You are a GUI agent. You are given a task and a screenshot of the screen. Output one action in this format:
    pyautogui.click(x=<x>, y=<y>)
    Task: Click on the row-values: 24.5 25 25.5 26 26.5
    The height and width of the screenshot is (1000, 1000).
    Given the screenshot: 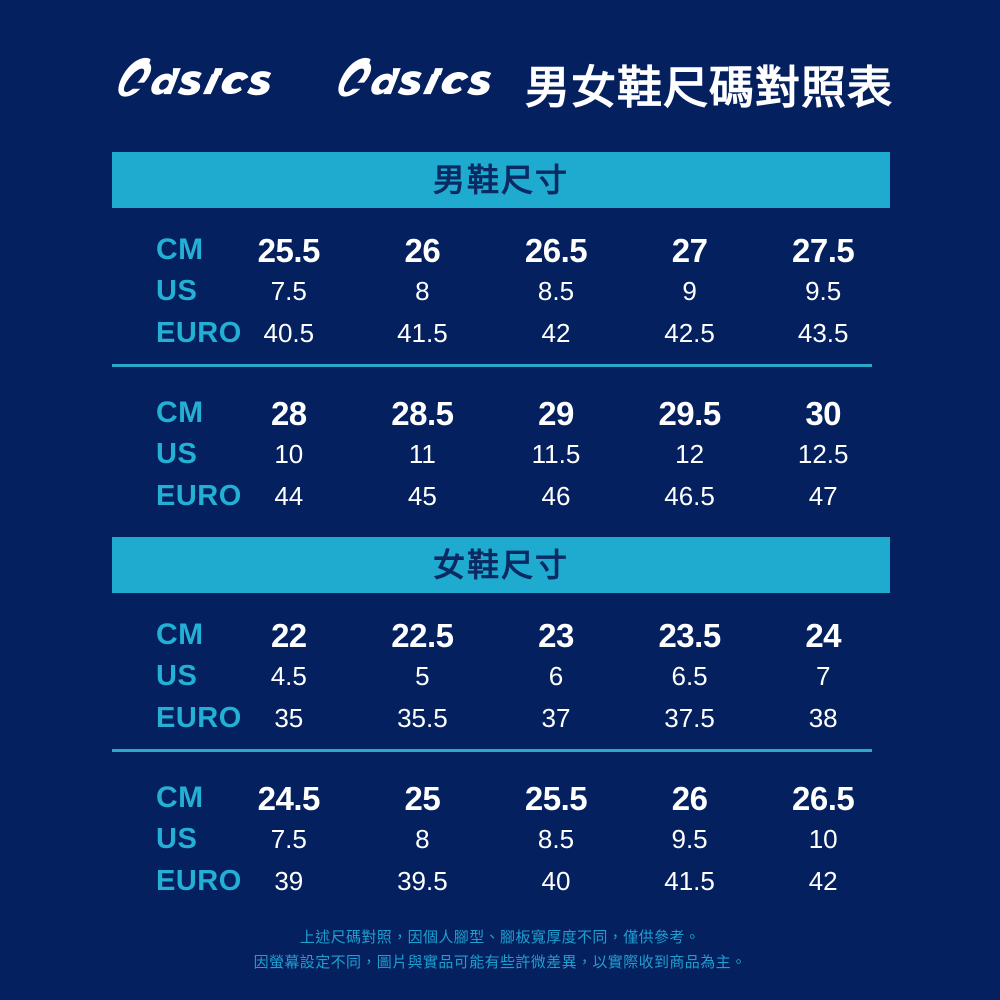 What is the action you would take?
    pyautogui.click(x=556, y=798)
    